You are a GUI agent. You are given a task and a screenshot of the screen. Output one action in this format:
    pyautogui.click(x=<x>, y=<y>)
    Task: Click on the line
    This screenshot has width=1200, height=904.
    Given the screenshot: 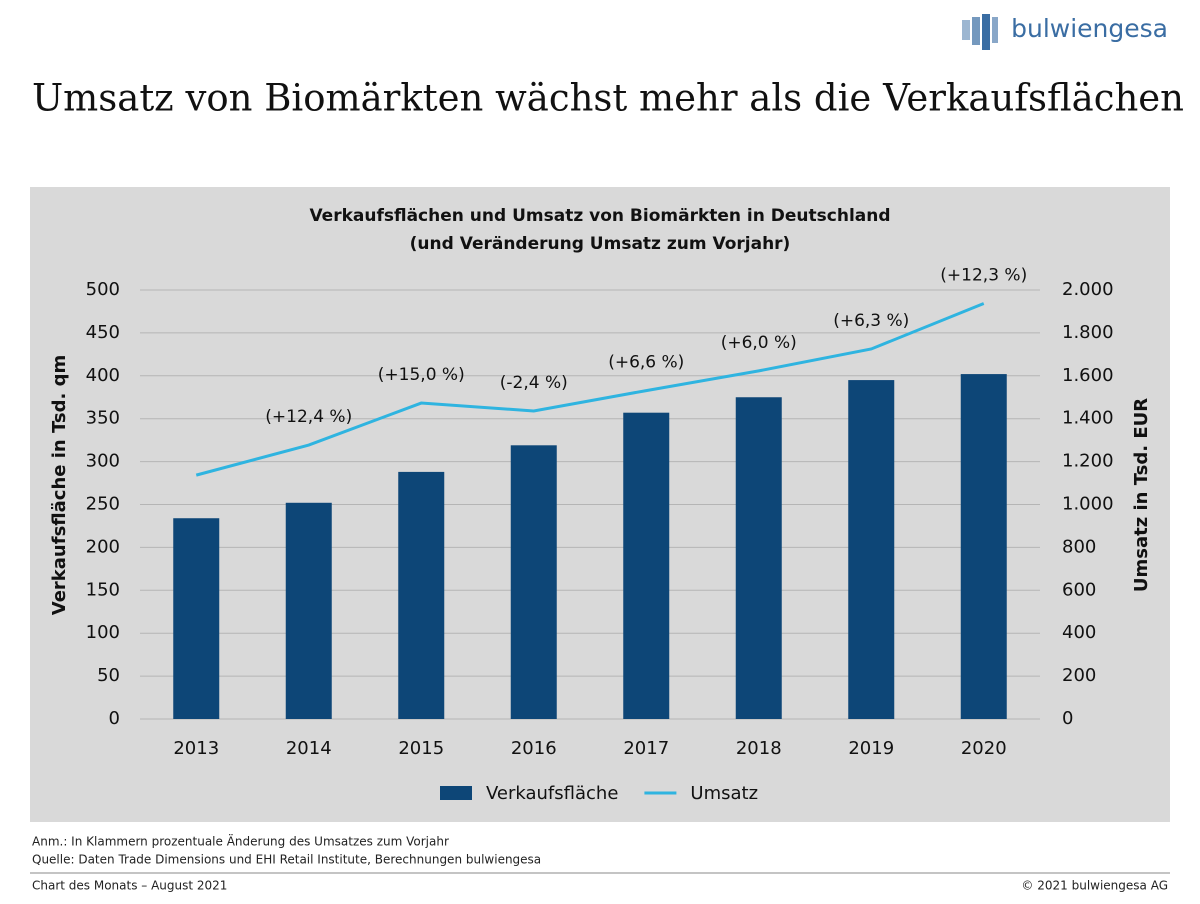 What is the action you would take?
    pyautogui.click(x=590, y=389)
    